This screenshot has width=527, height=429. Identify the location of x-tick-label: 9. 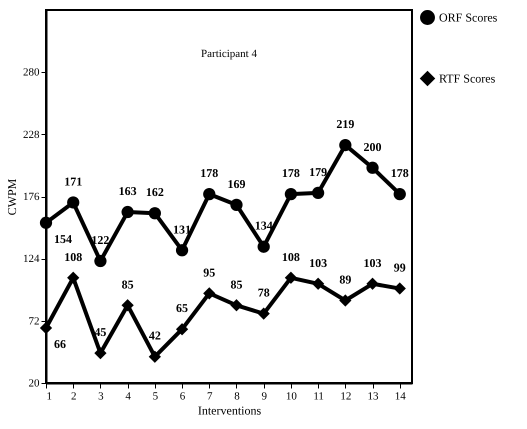
(264, 396).